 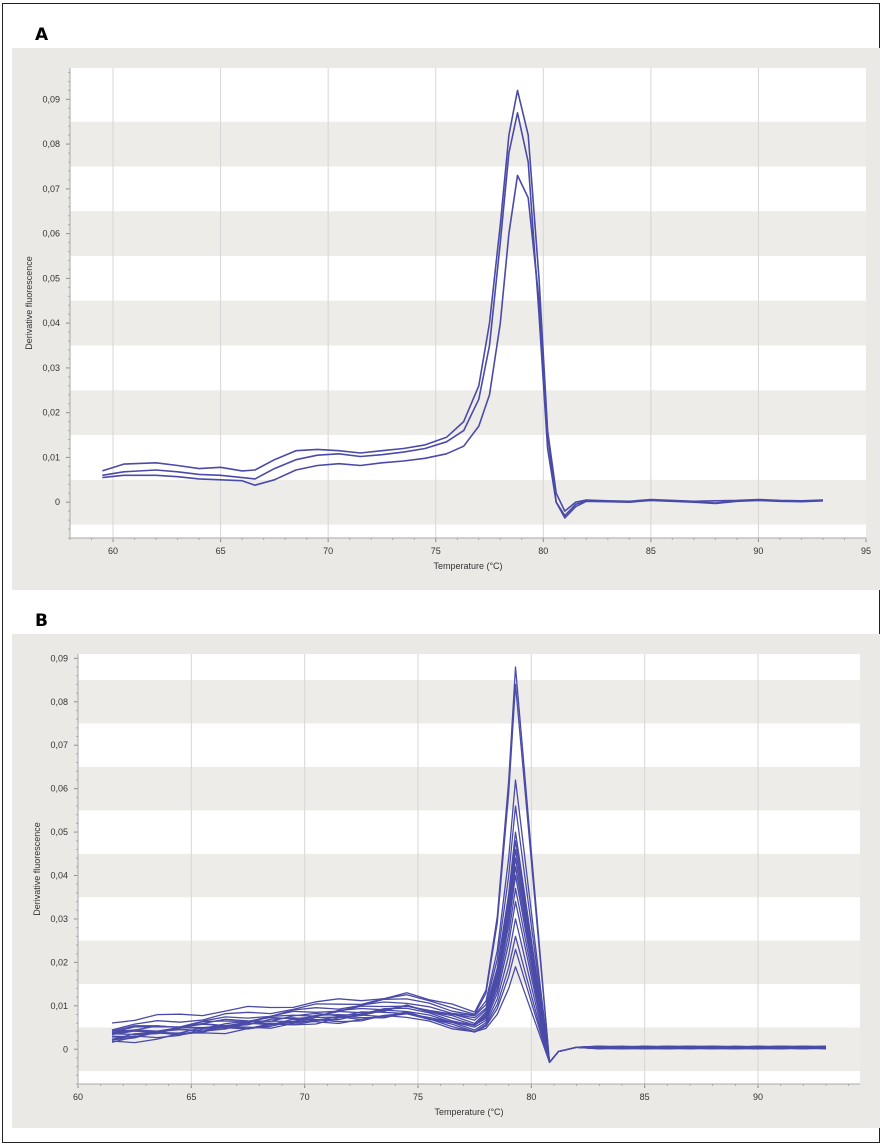 I want to click on panel-label-a: A, so click(x=42, y=35).